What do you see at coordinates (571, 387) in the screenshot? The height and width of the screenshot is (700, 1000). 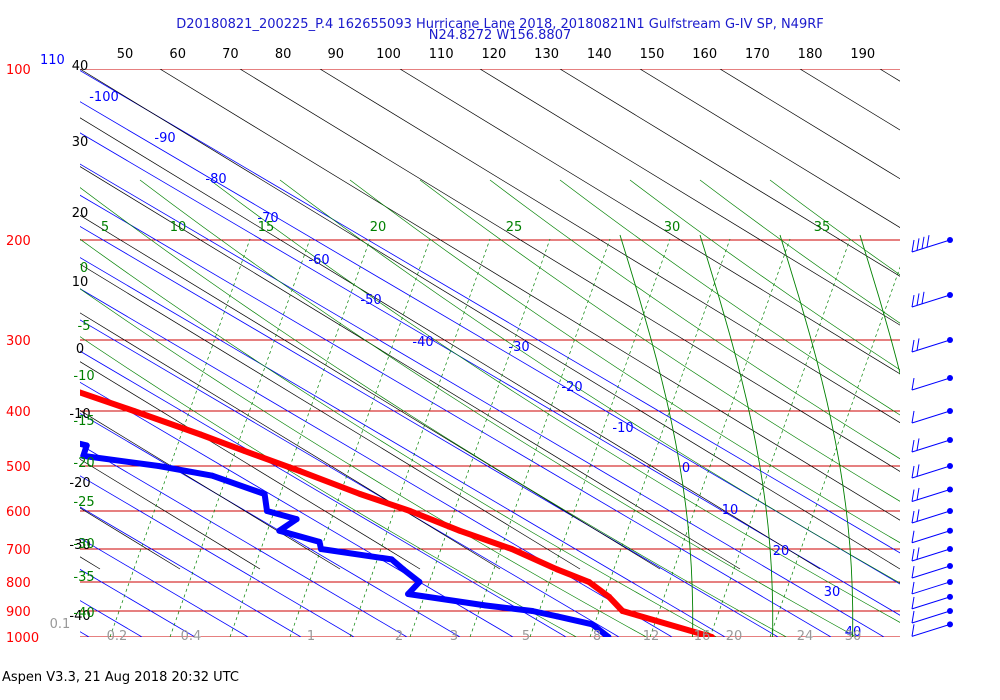 I see `isotherm-label: -20` at bounding box center [571, 387].